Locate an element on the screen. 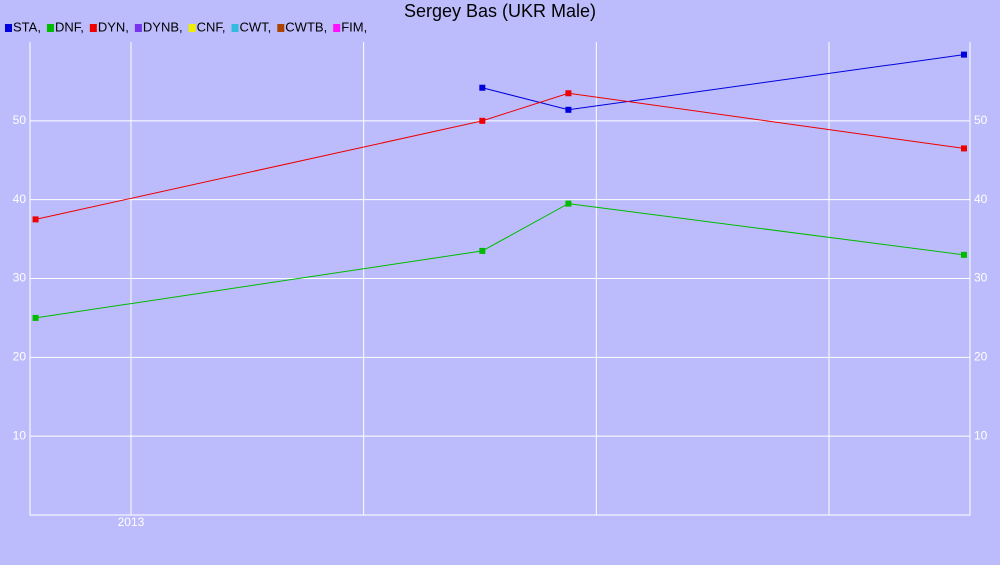  legend-label: DYNB, is located at coordinates (163, 26).